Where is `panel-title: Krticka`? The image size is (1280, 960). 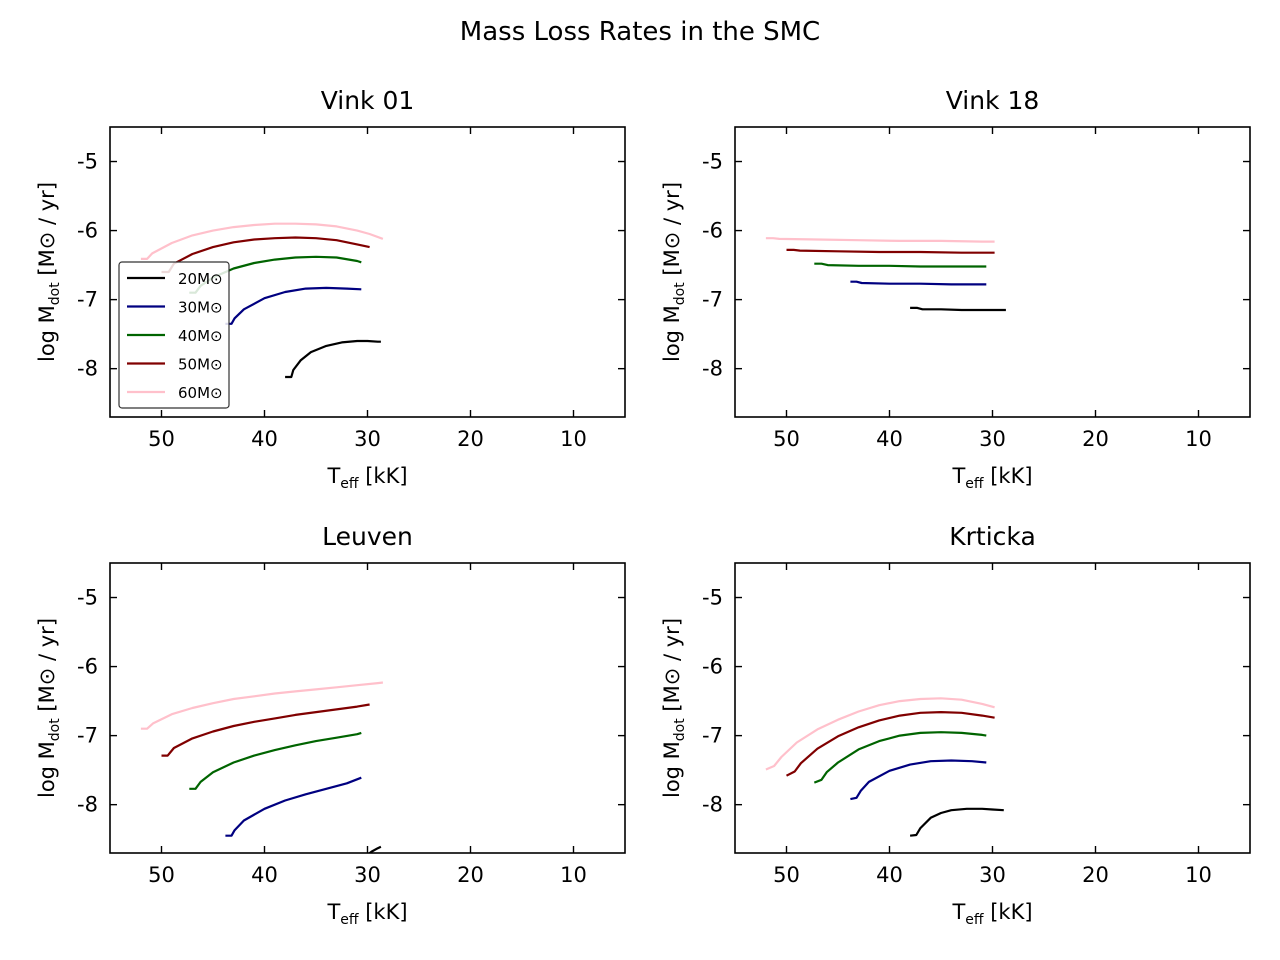 panel-title: Krticka is located at coordinates (992, 536).